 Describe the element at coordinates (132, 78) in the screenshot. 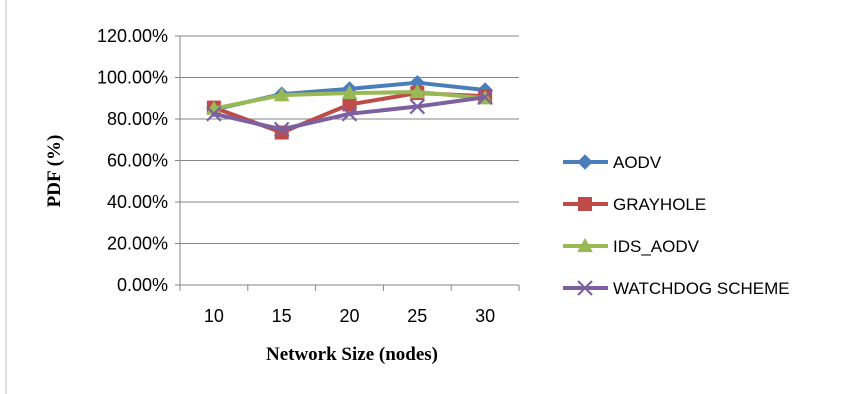

I see `y-tick-label: 100.00%` at that location.